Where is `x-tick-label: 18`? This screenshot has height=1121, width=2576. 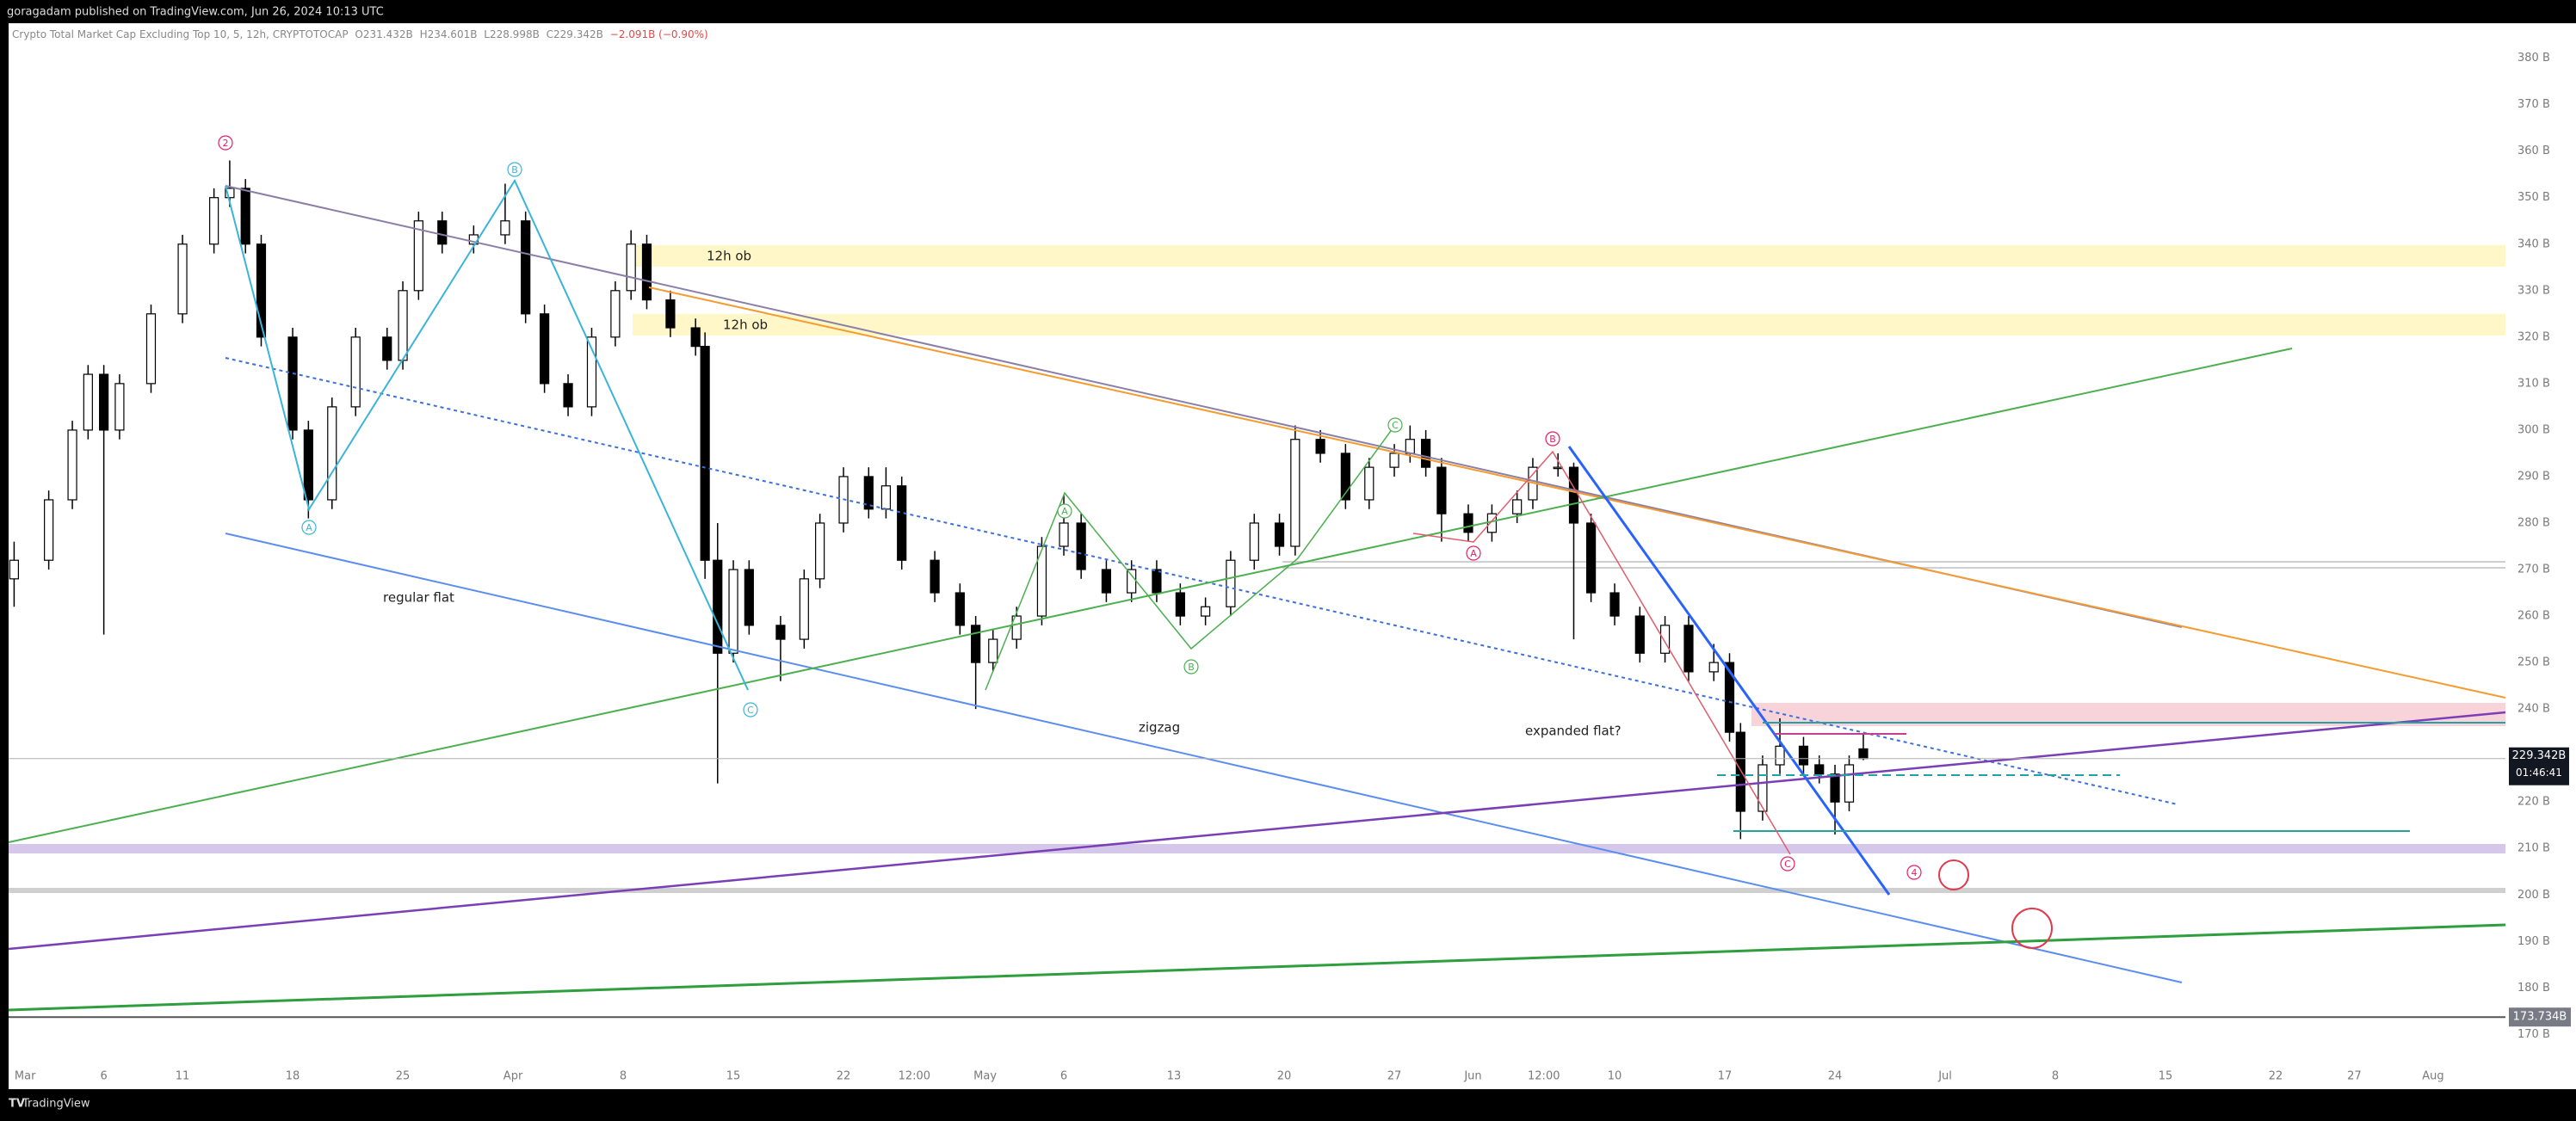
x-tick-label: 18 is located at coordinates (293, 1076).